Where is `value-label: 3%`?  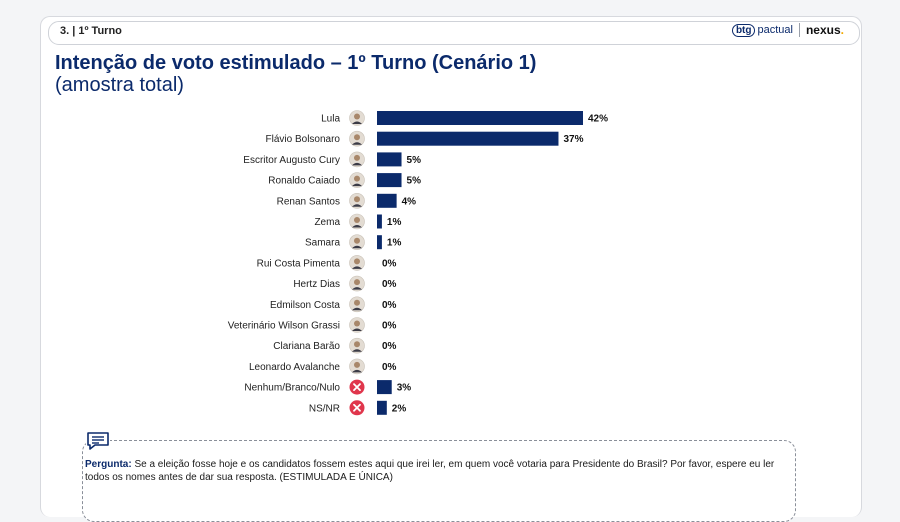 value-label: 3% is located at coordinates (404, 388).